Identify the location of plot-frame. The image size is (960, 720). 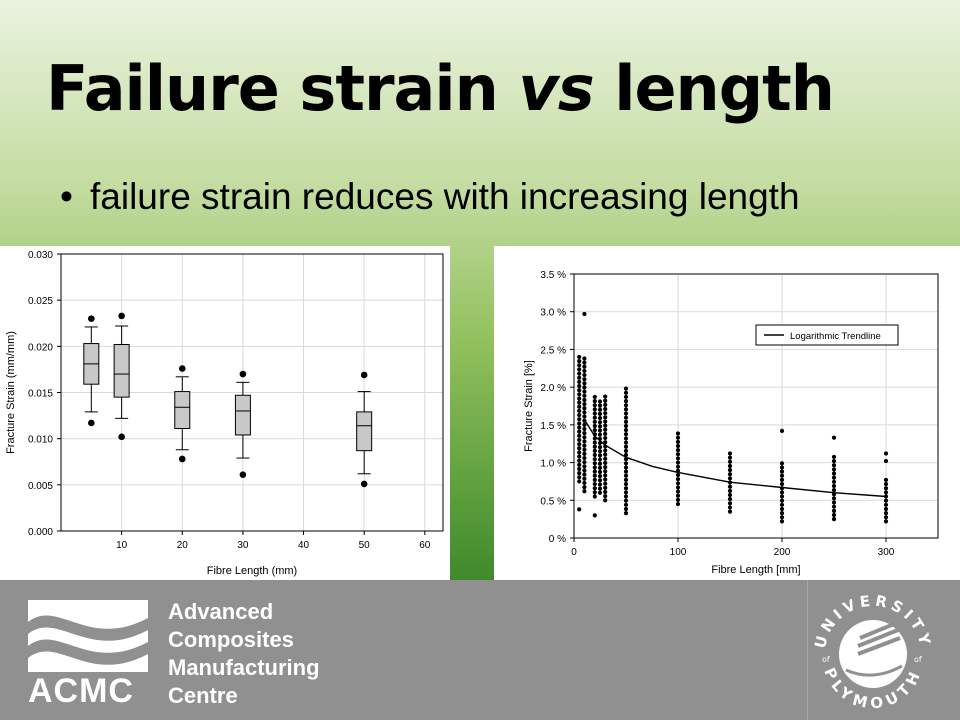
(756, 406).